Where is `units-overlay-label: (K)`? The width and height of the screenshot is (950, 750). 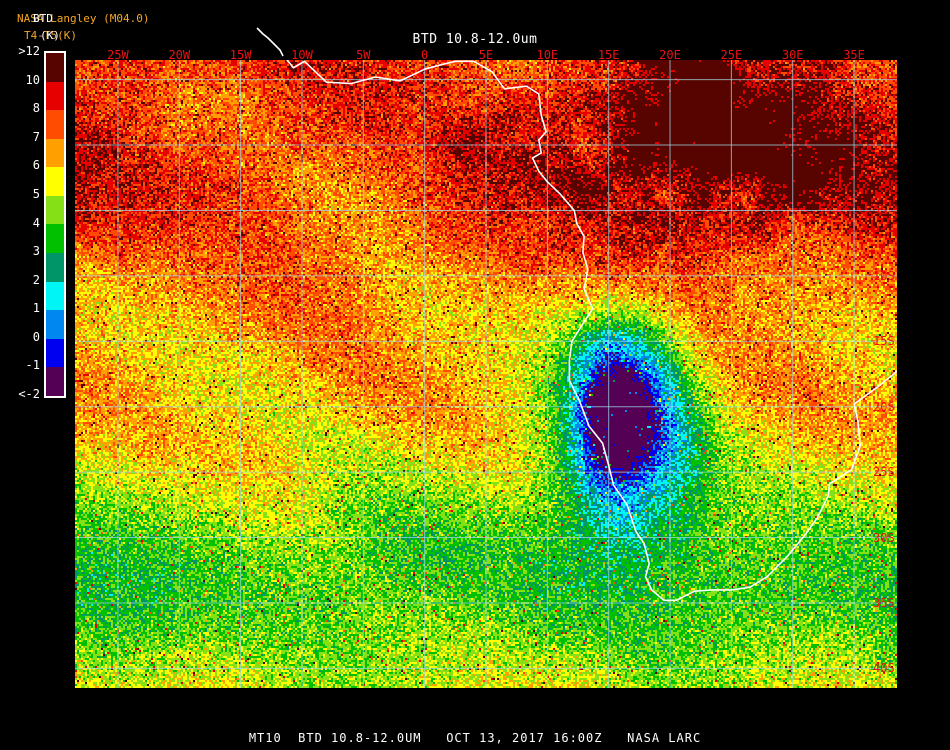
units-overlay-label: (K) is located at coordinates (50, 35).